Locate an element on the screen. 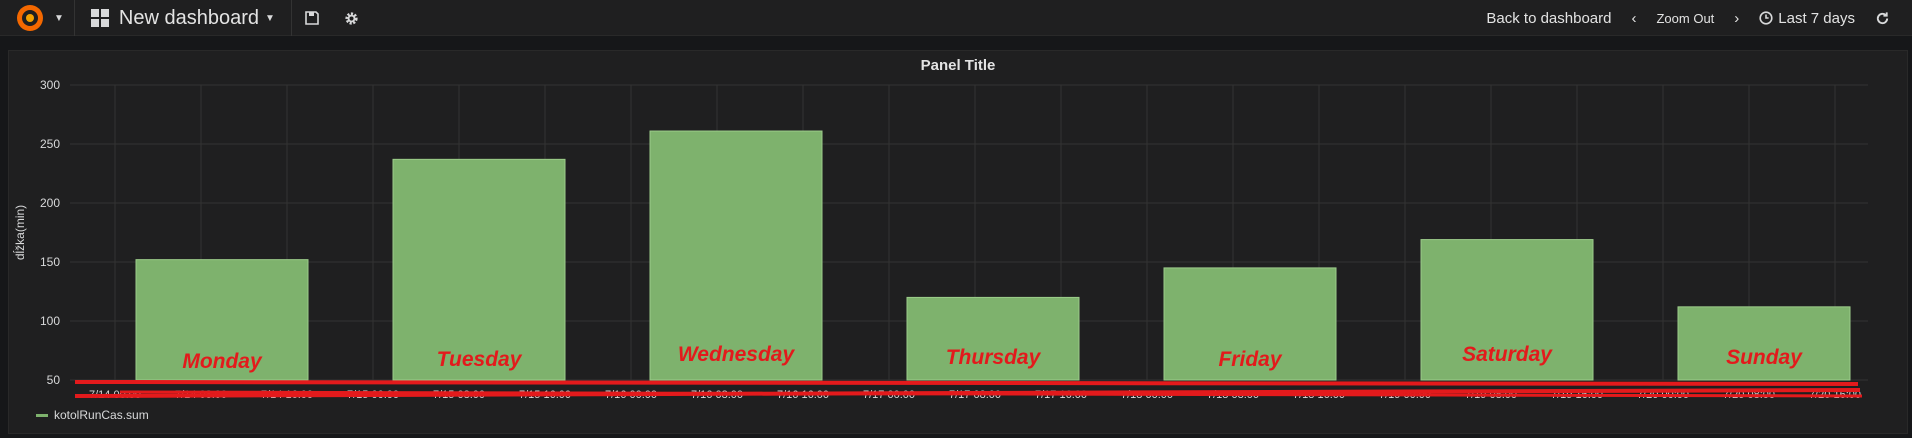  day-annotation: Friday is located at coordinates (1250, 359).